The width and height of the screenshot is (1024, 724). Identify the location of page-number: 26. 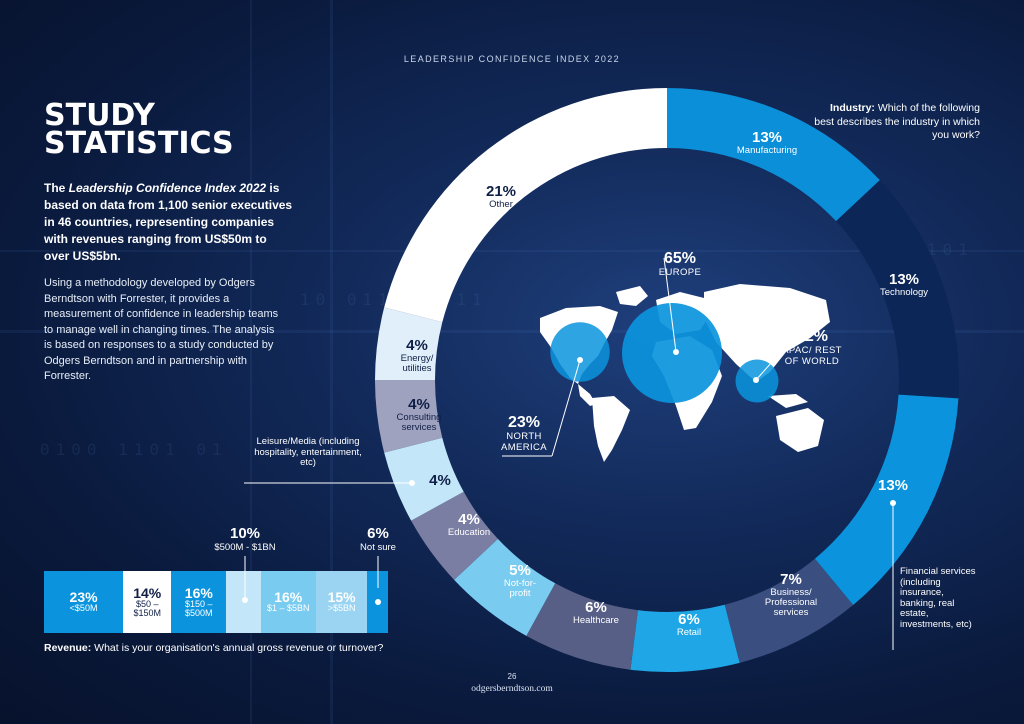
(512, 676).